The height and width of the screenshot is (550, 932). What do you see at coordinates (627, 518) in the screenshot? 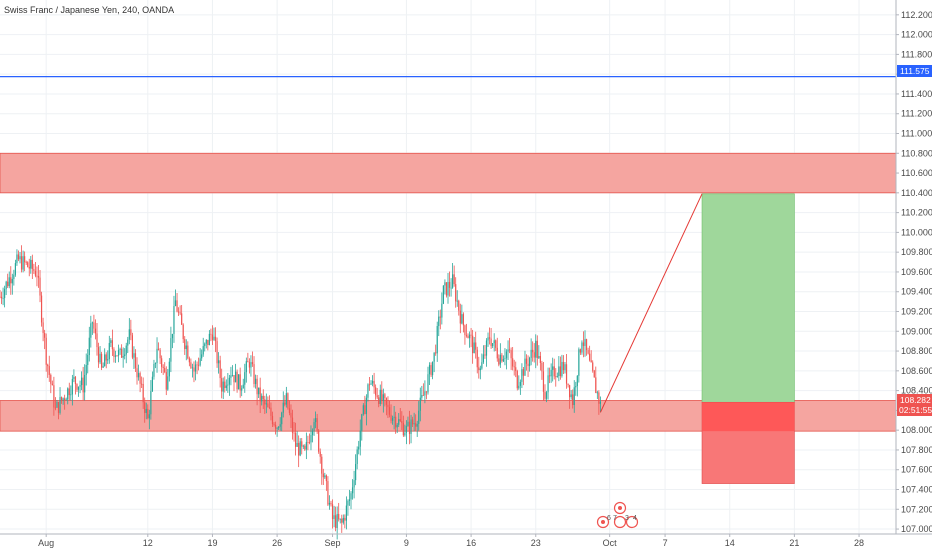
I see `event-count-label: 3` at bounding box center [627, 518].